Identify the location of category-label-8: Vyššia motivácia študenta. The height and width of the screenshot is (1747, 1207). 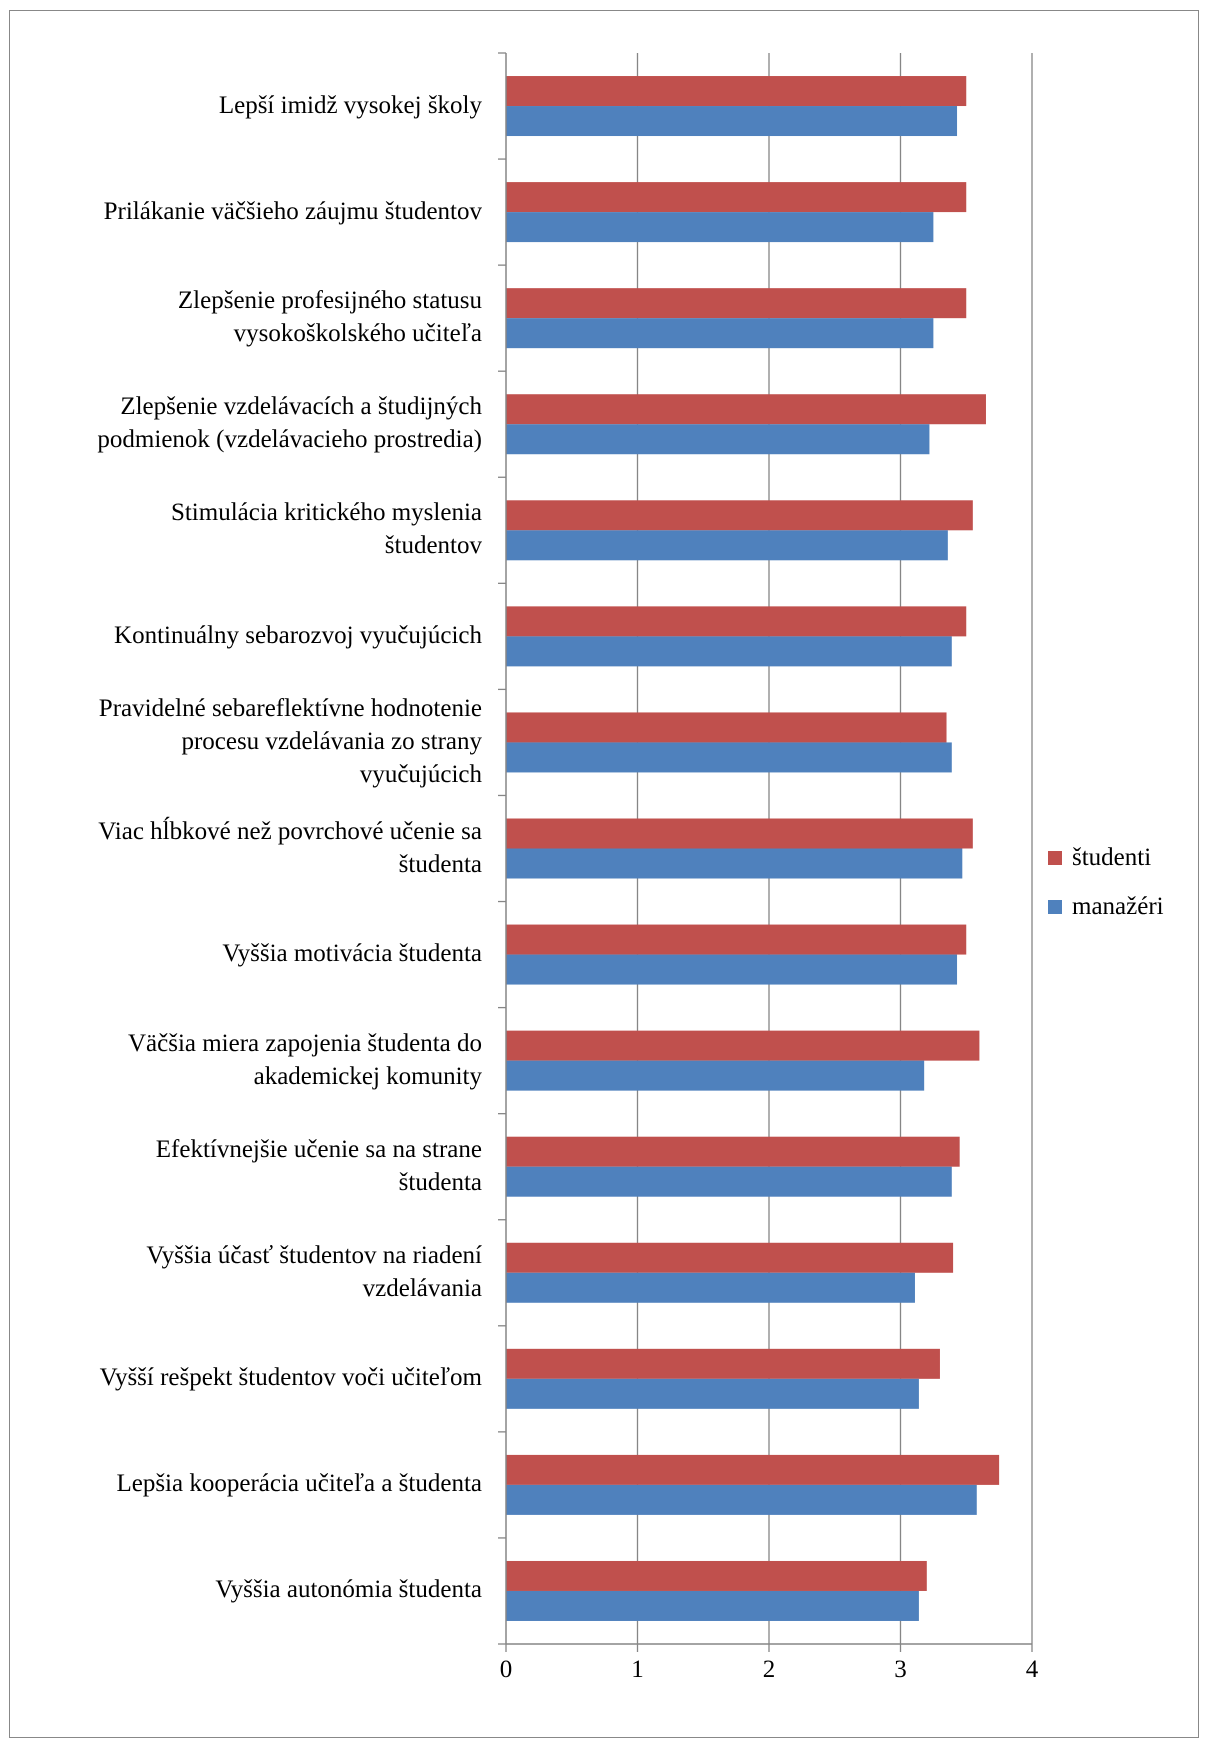
(251, 953).